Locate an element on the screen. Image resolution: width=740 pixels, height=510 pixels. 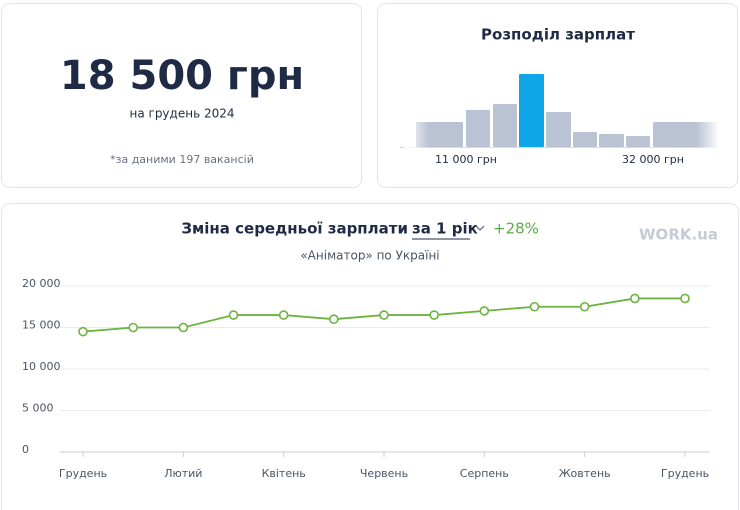
salary-note: *за даними 197 вакансій is located at coordinates (182, 159).